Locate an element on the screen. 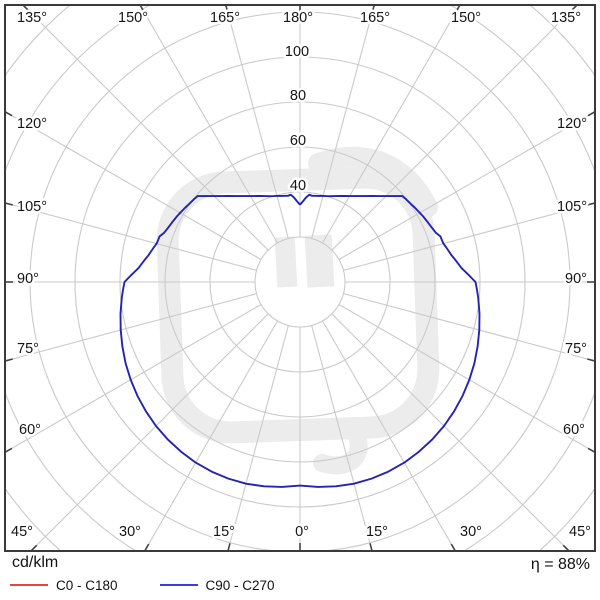  angle-label: 180° is located at coordinates (298, 18).